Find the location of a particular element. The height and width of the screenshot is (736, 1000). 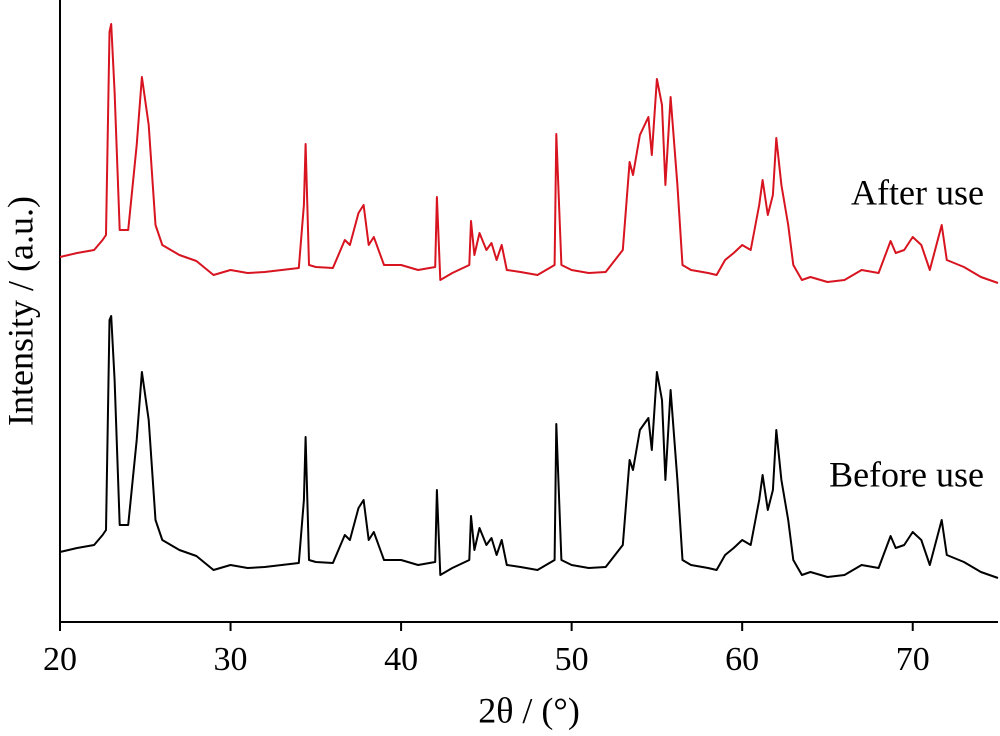

y-axis-title: Intensity / (a.u.) is located at coordinates (20, 311).